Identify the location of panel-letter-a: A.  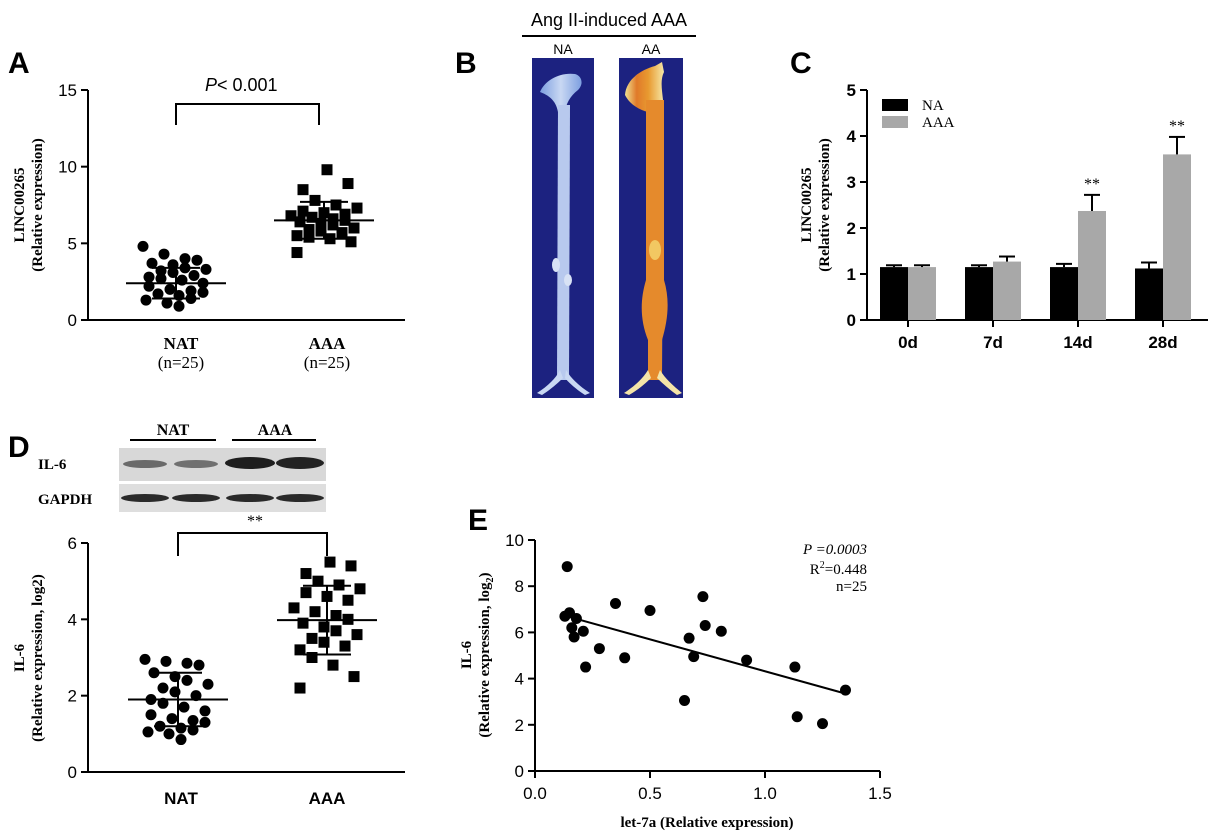
(19, 63).